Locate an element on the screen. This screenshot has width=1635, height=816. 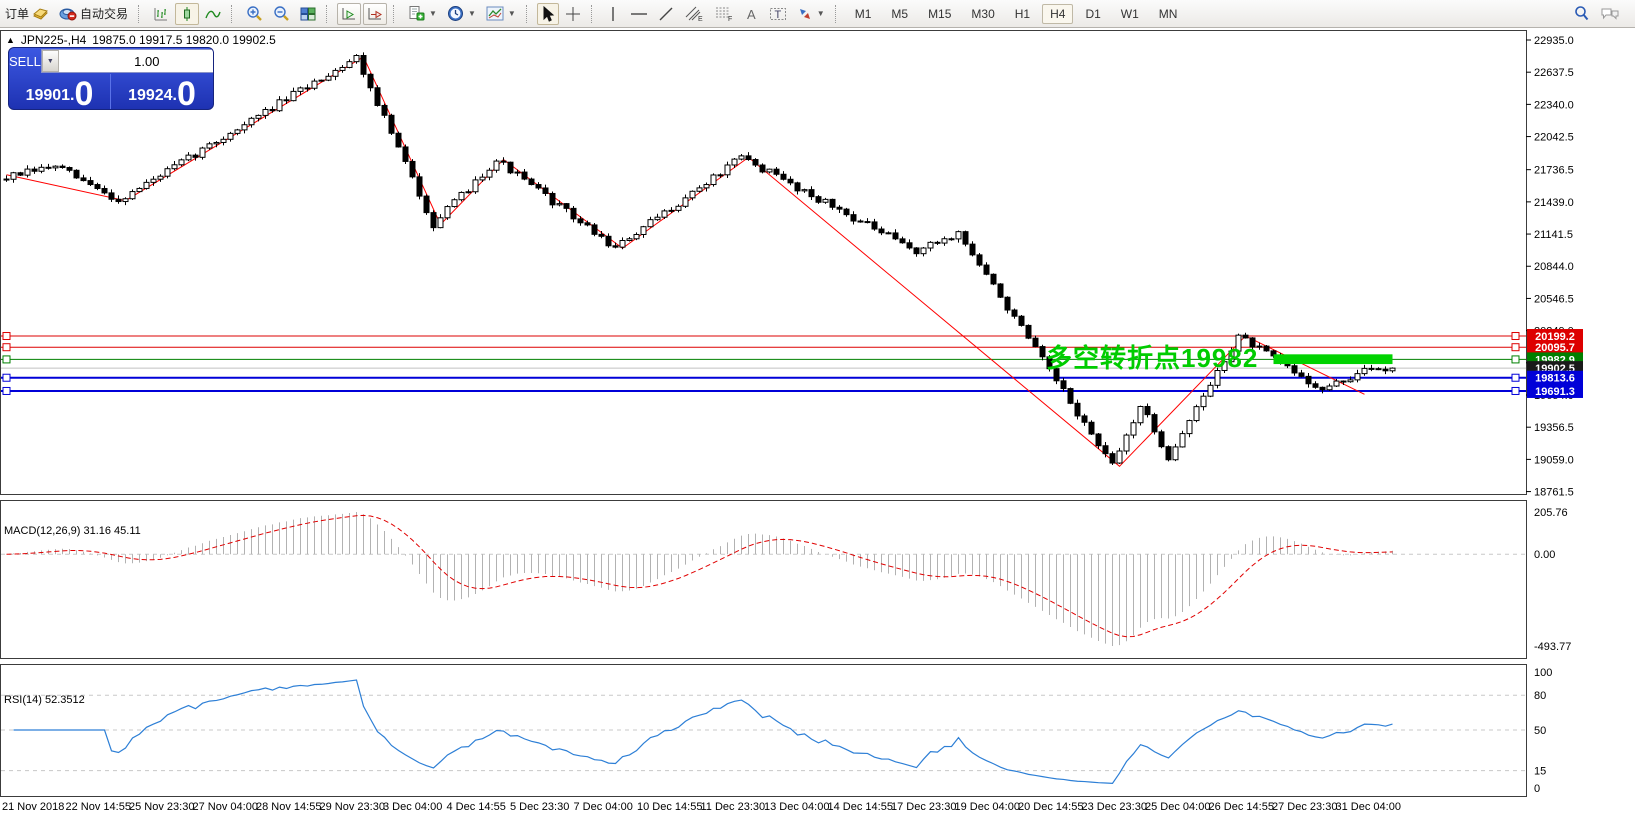
candlestick-chart-button is located at coordinates (187, 13).